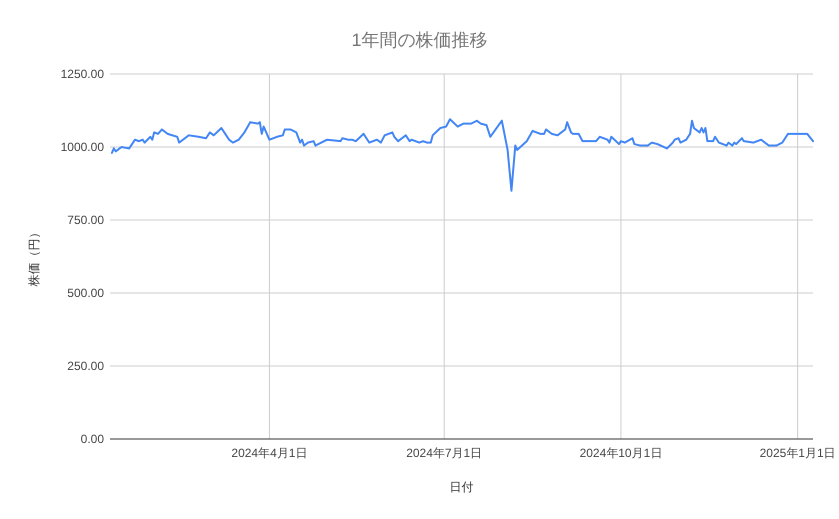 The height and width of the screenshot is (519, 839). What do you see at coordinates (85, 220) in the screenshot?
I see `y-tick-label: 750.00` at bounding box center [85, 220].